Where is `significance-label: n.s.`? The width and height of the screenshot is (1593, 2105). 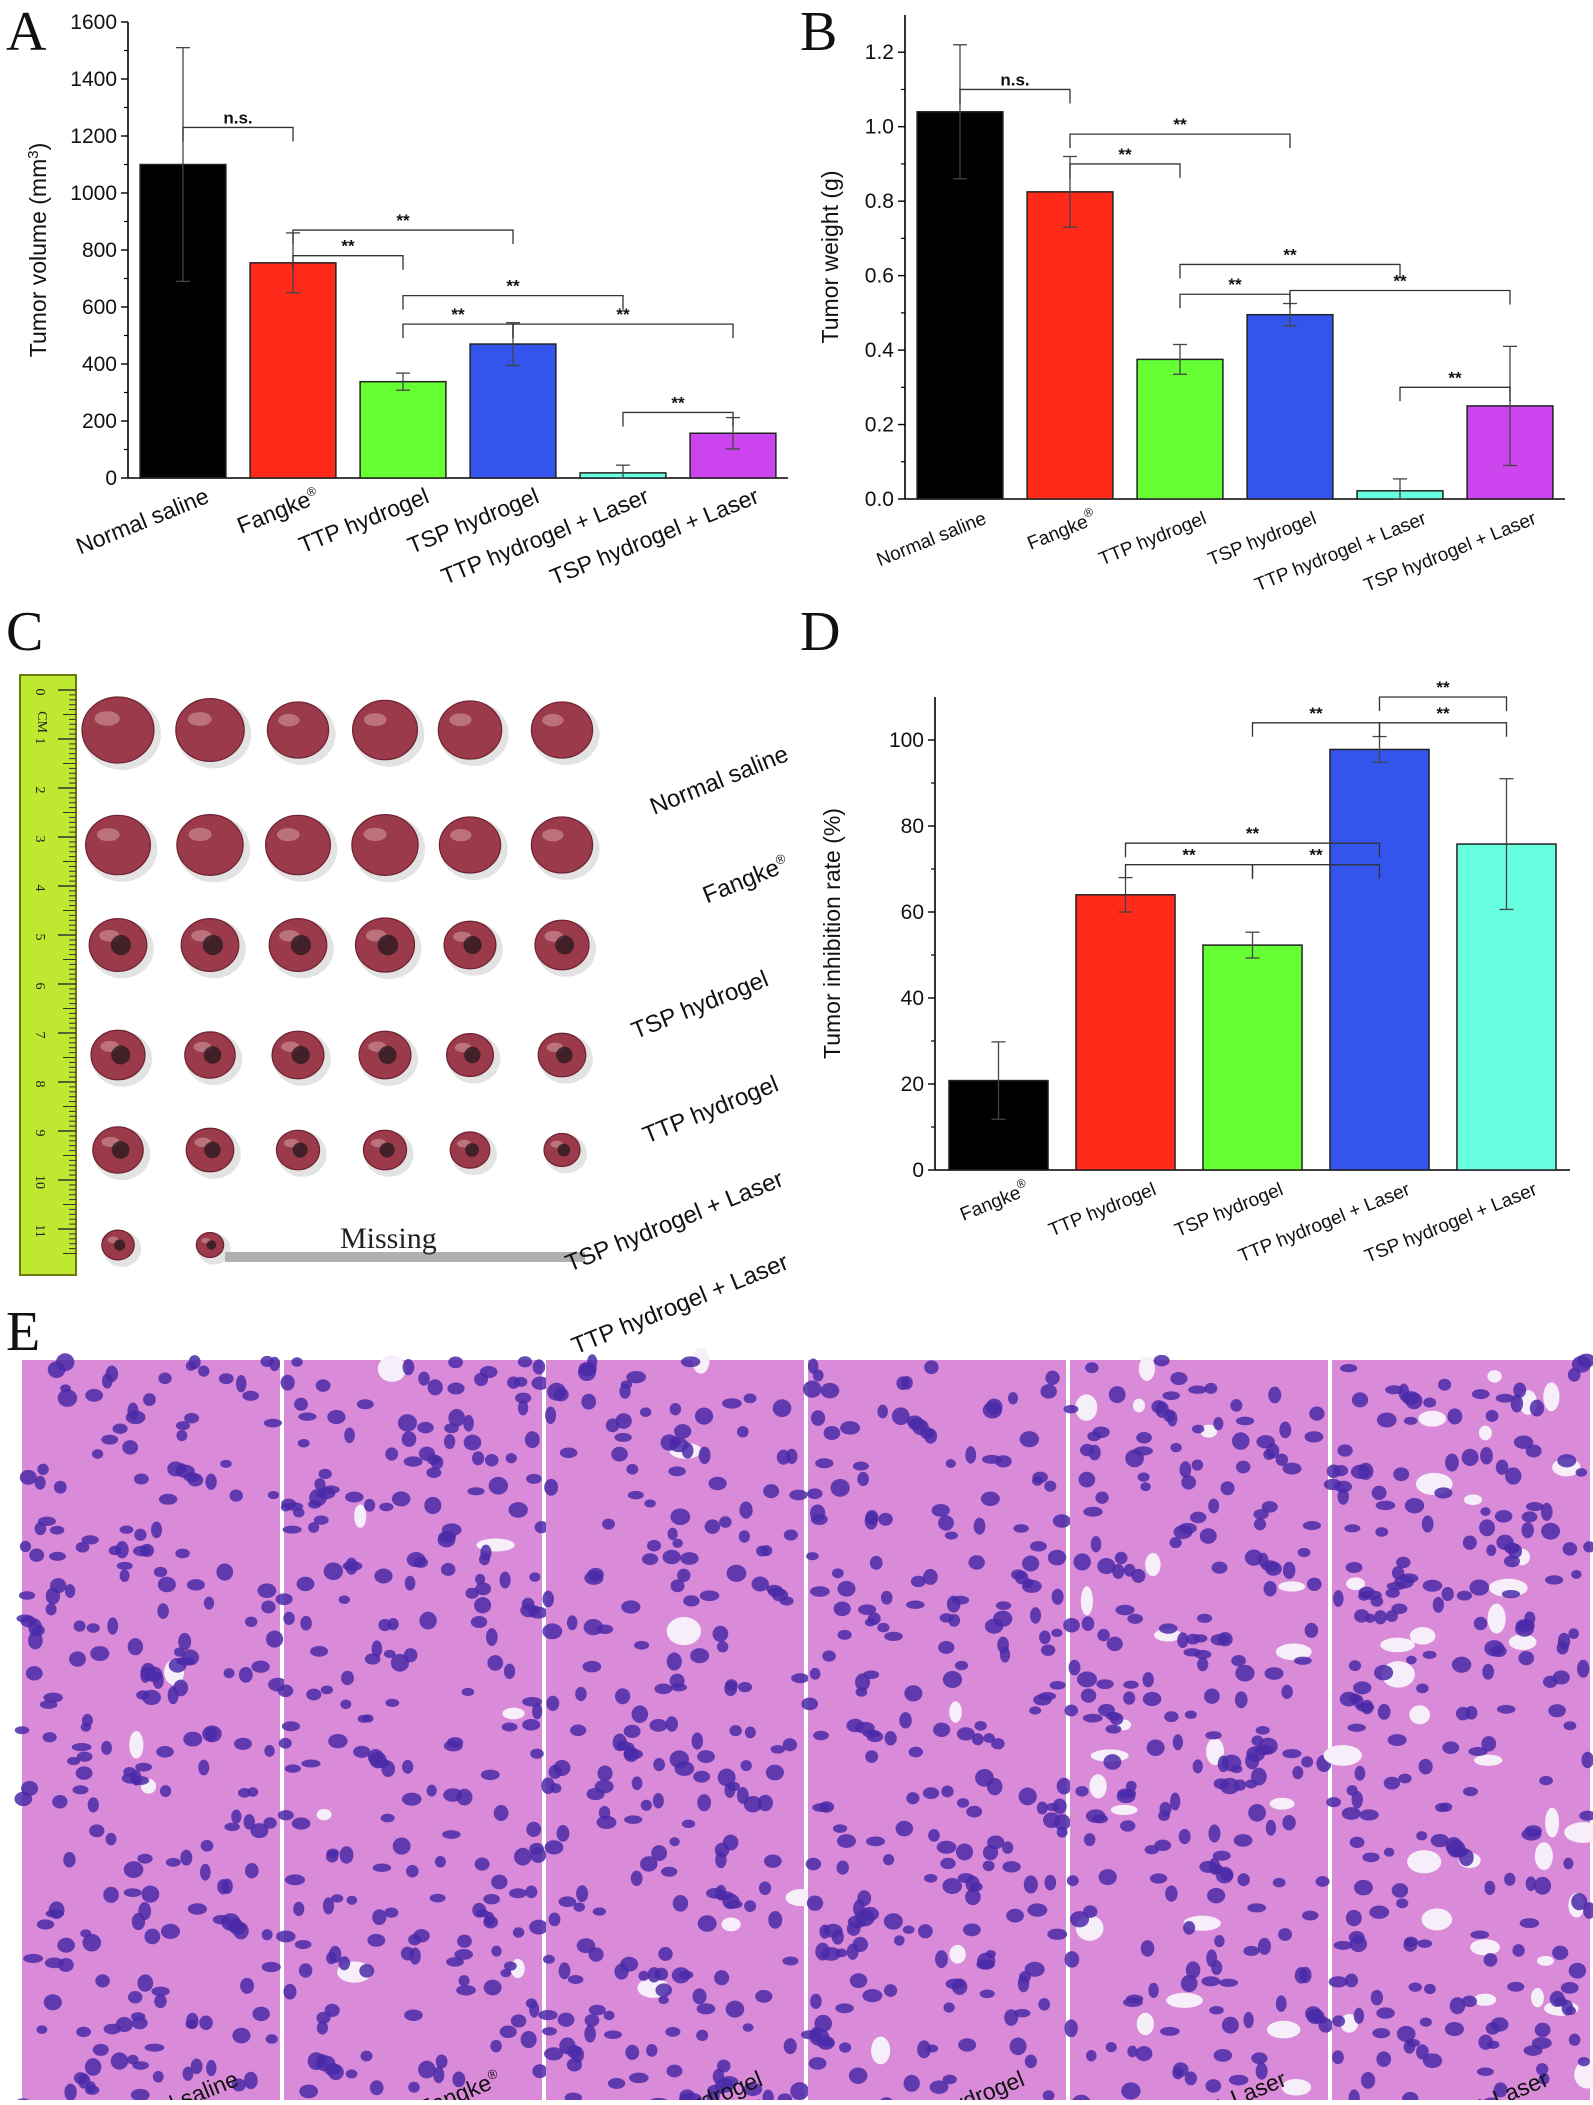
significance-label: n.s. is located at coordinates (1014, 79).